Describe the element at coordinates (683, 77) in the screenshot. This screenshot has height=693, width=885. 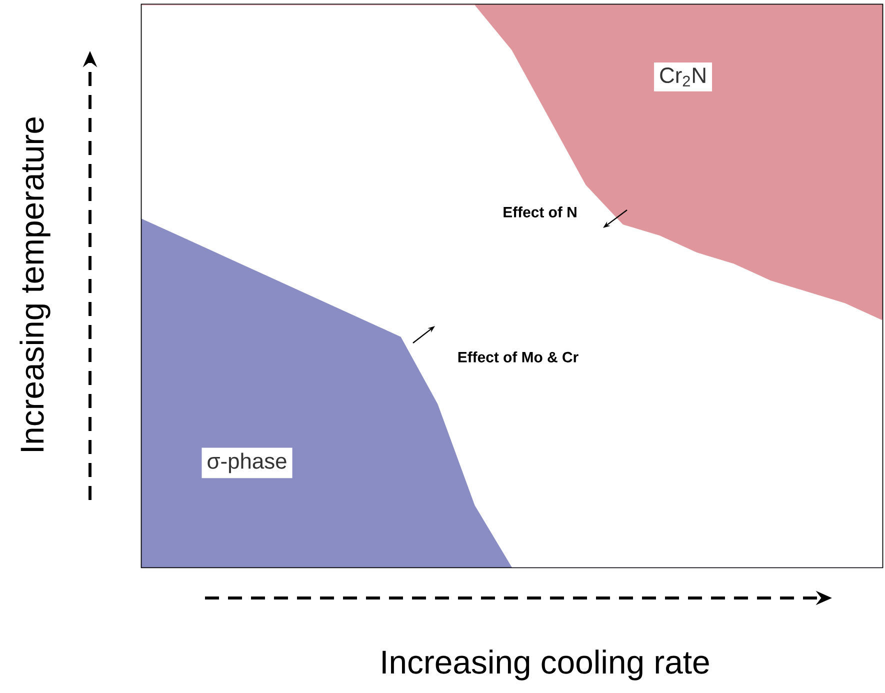
I see `series-label: Cr$_{2}$N` at that location.